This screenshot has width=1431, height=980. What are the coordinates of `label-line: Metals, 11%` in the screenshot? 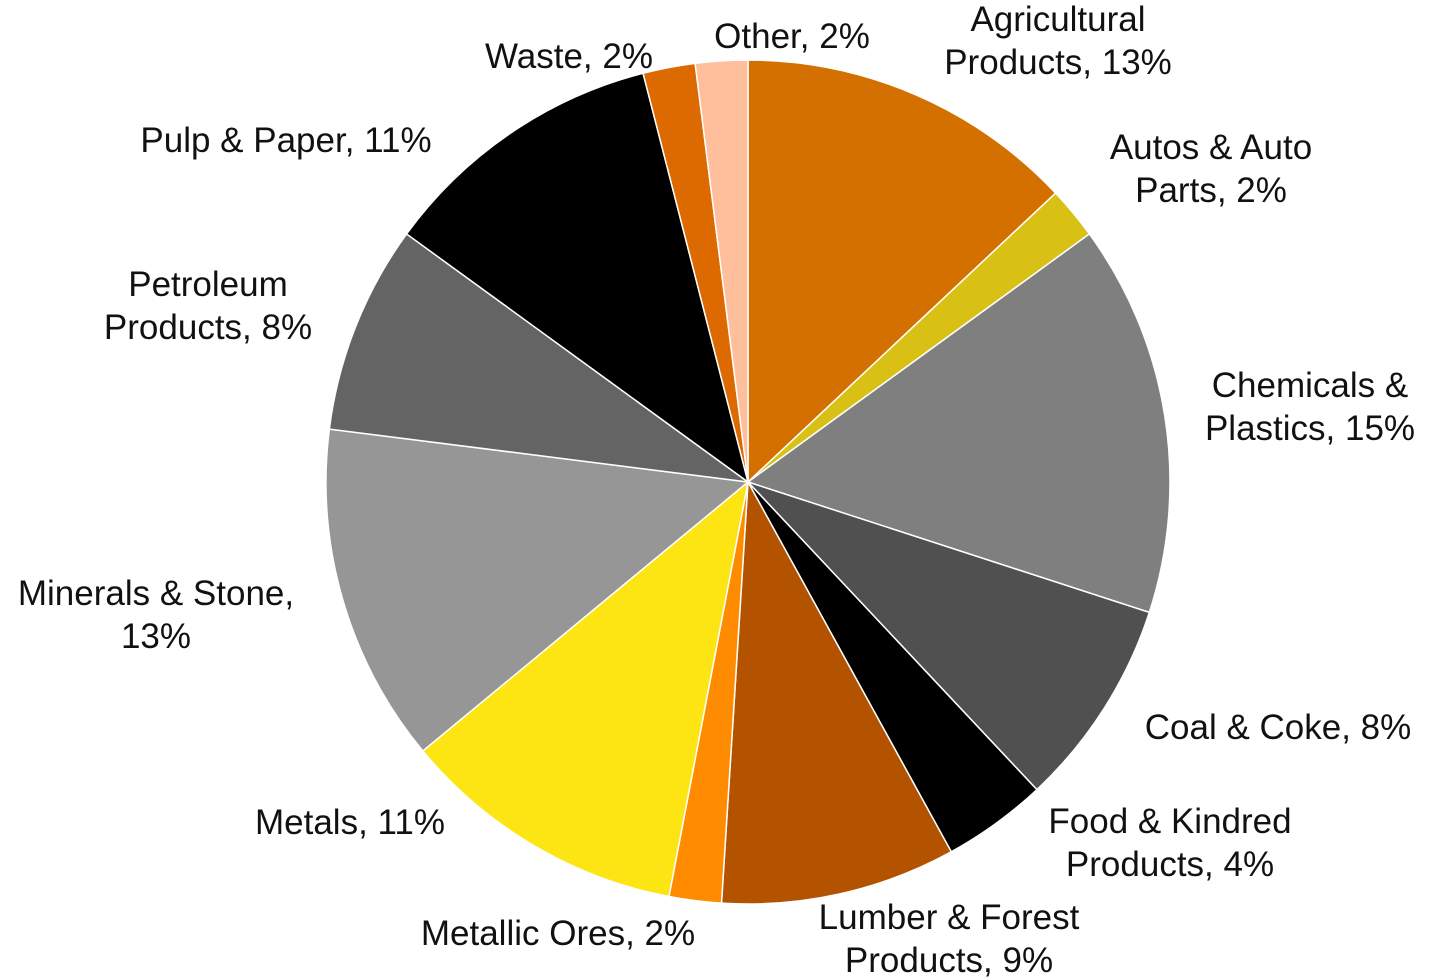 It's located at (350, 822).